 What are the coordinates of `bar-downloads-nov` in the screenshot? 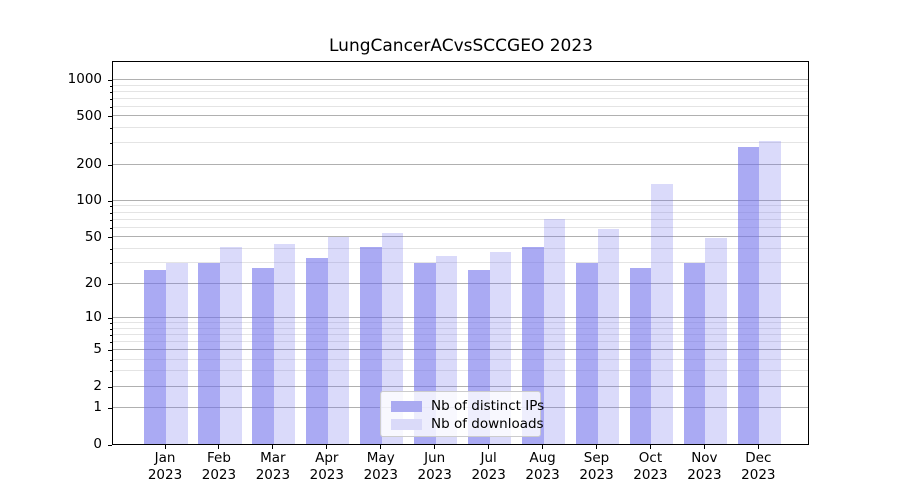 It's located at (716, 340).